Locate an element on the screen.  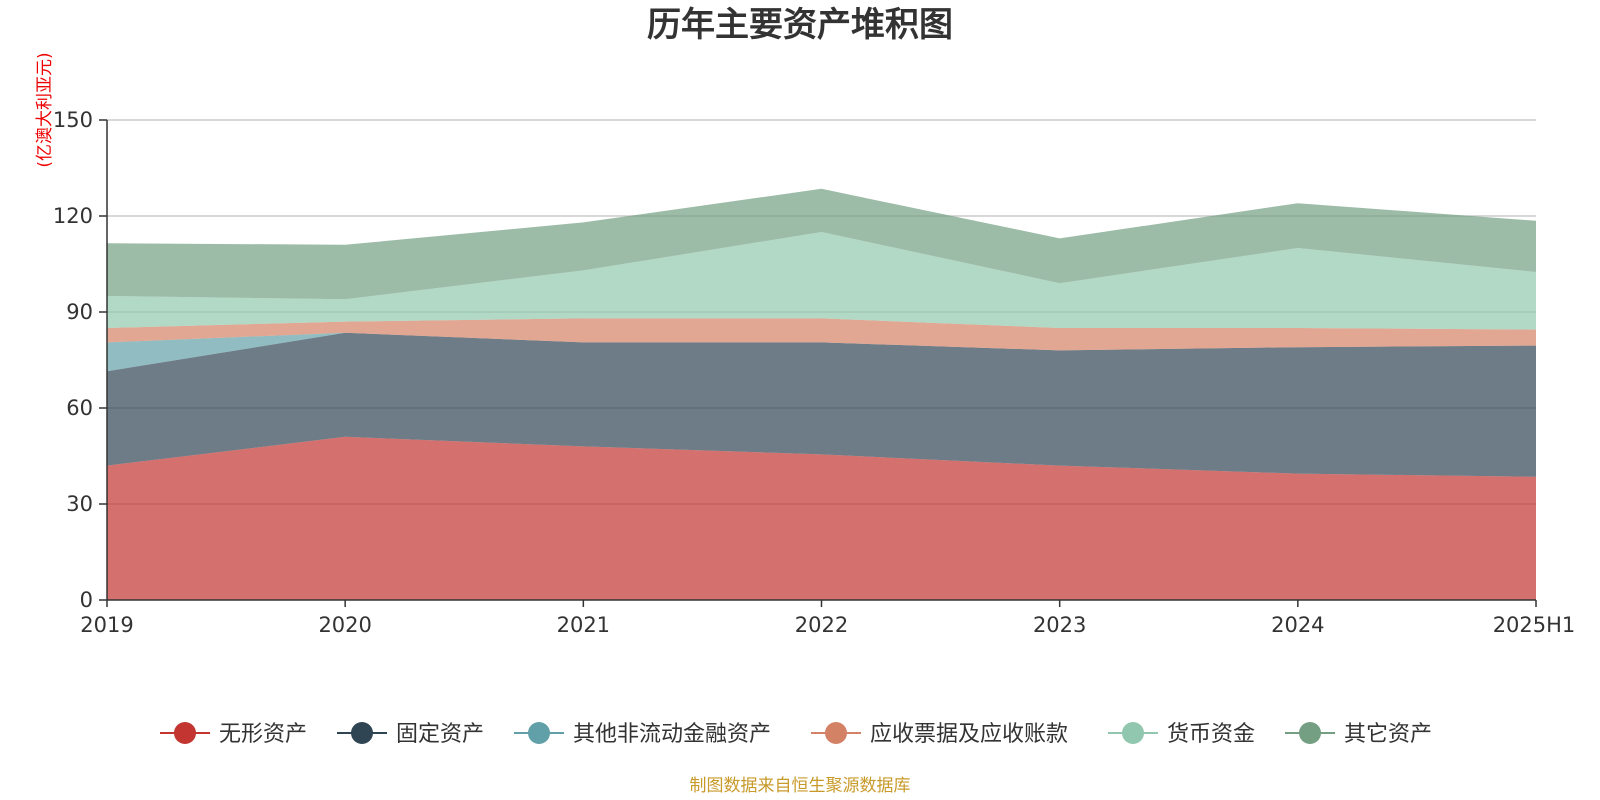
legend-item: 固定资产 is located at coordinates (410, 734).